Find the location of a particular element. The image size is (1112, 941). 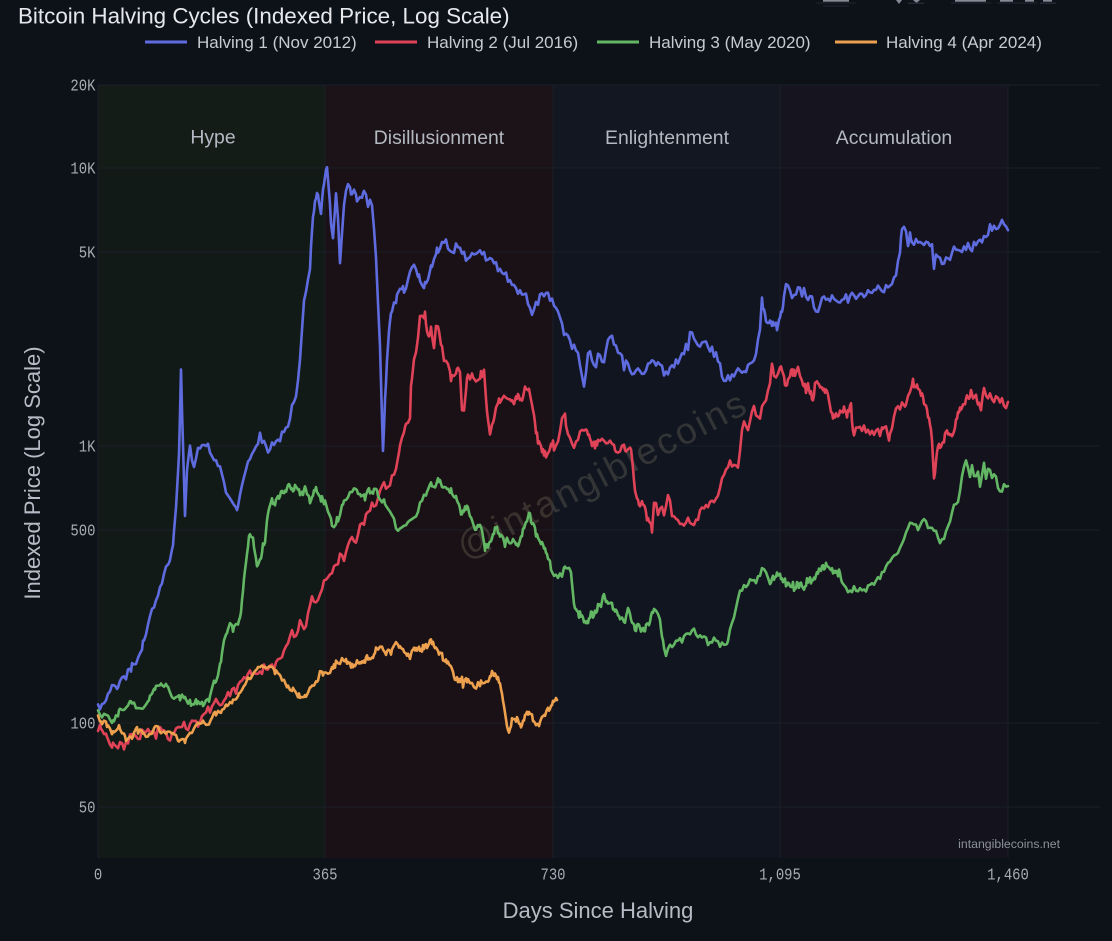

svg-text: Halving 4 (Apr 2024) is located at coordinates (964, 42).